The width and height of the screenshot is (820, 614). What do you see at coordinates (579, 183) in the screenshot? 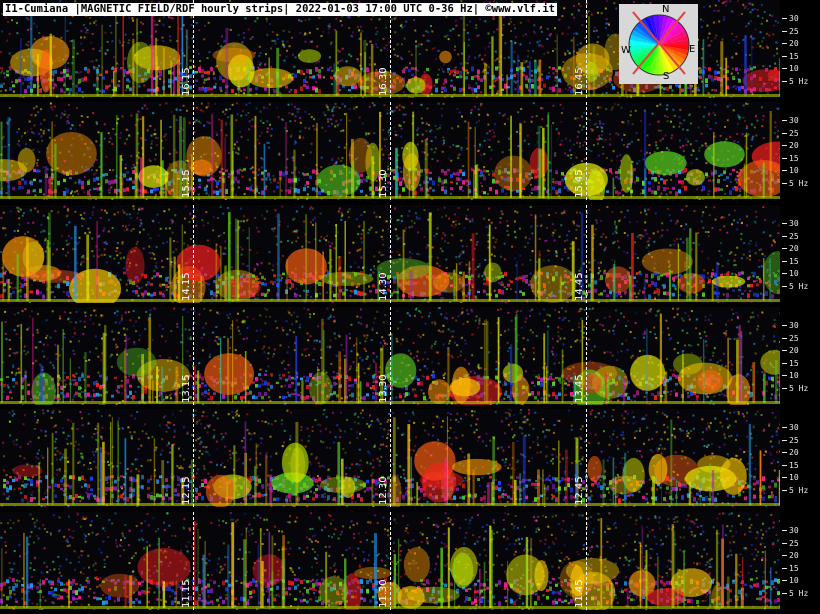
I see `time-label: 15.45` at bounding box center [579, 183].